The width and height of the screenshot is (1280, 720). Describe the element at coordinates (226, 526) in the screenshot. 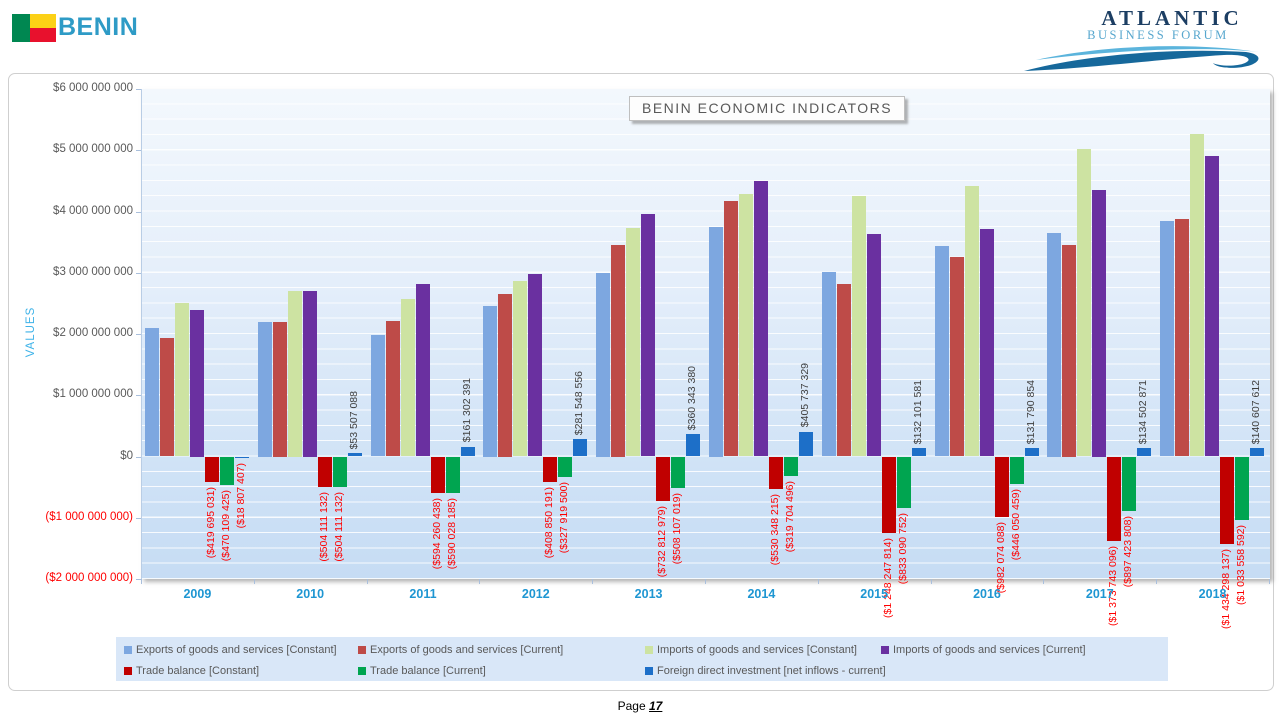

I see `data-label: ($470 109 425)` at that location.